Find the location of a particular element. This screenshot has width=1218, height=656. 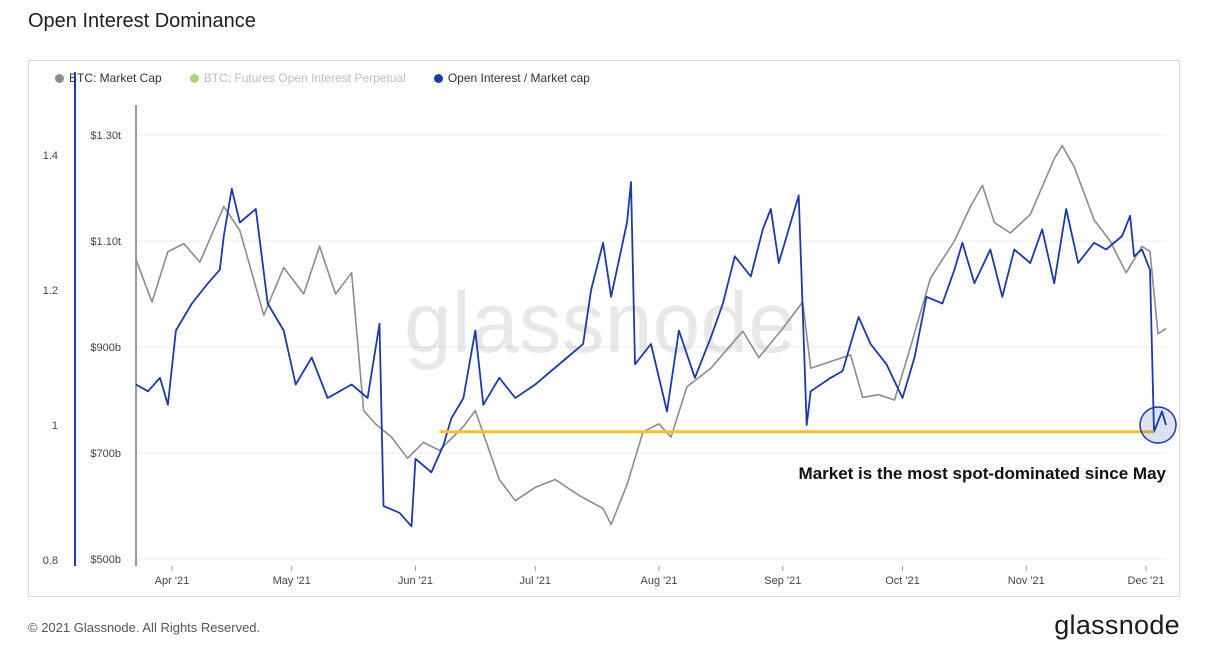

legend-item-futures-oi: BTC: Futures Open Interest Perpetual is located at coordinates (297, 78).